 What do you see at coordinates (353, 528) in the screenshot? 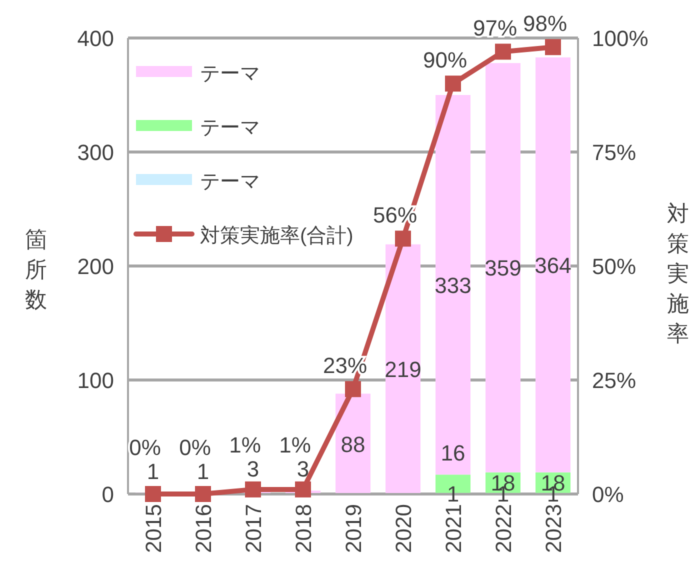
I see `x-tick-label: 2019` at bounding box center [353, 528].